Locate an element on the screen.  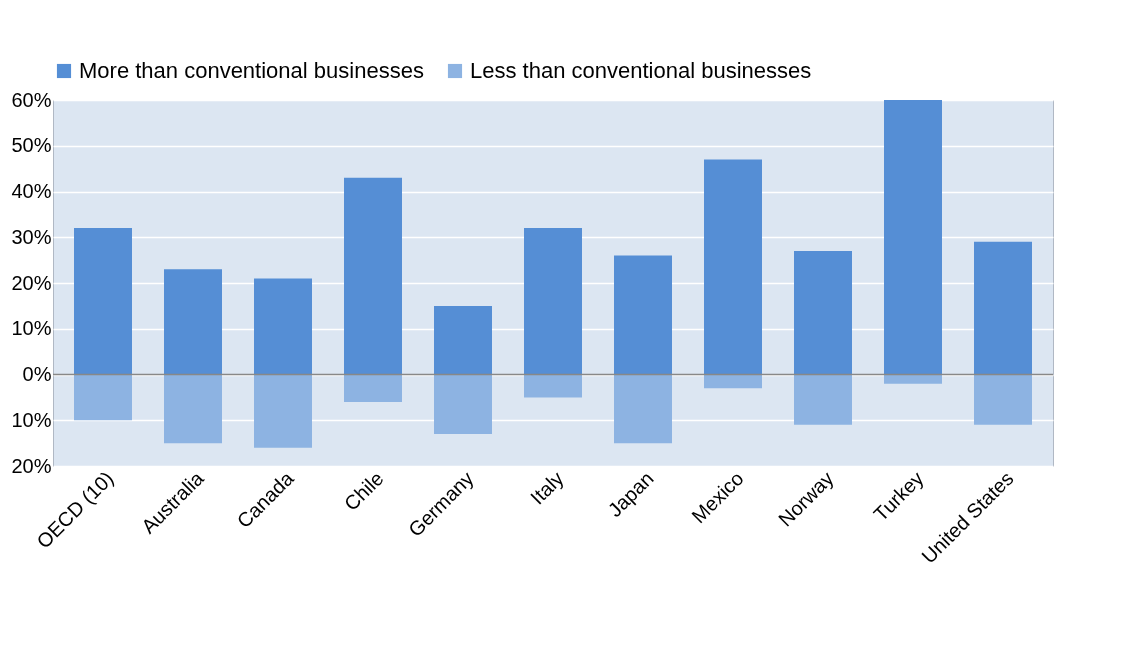
legend-label: Less than conventional businesses is located at coordinates (641, 70).